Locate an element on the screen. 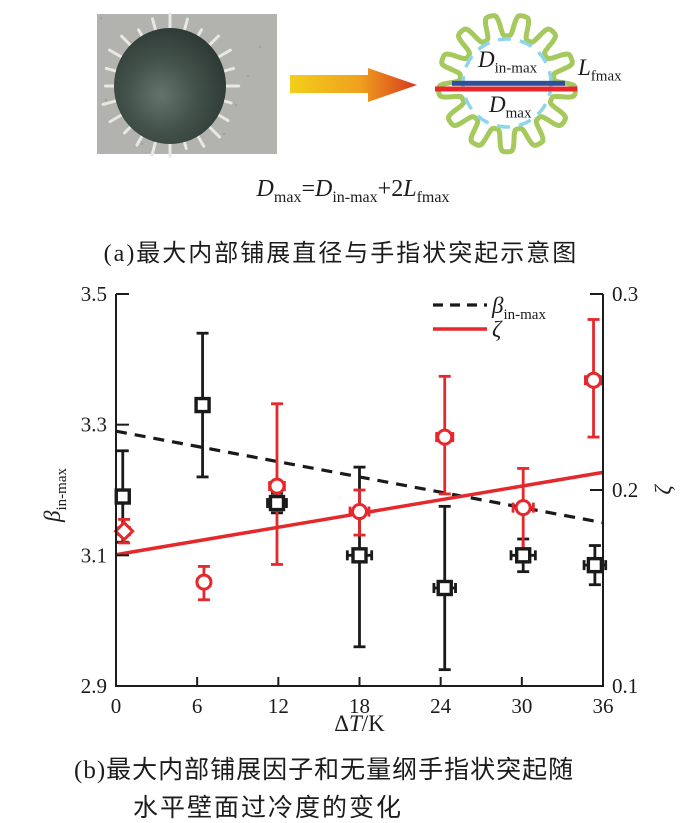 The height and width of the screenshot is (823, 682). arrow-icon is located at coordinates (353, 85).